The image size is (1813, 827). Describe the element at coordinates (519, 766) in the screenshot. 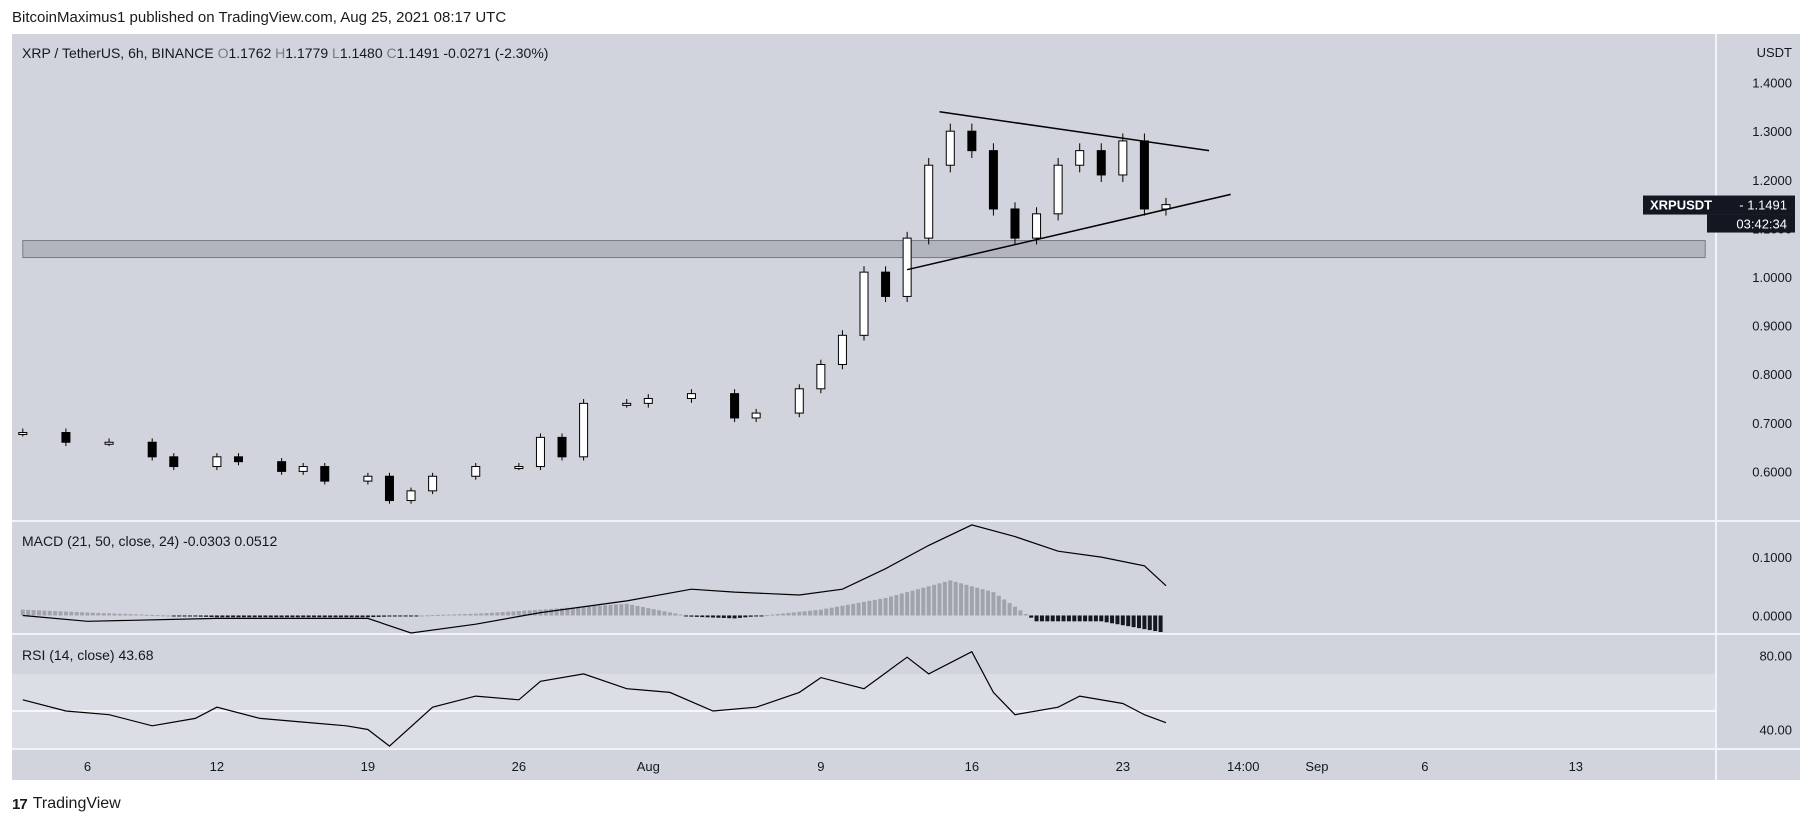

I see `time-tick-label: 26` at that location.